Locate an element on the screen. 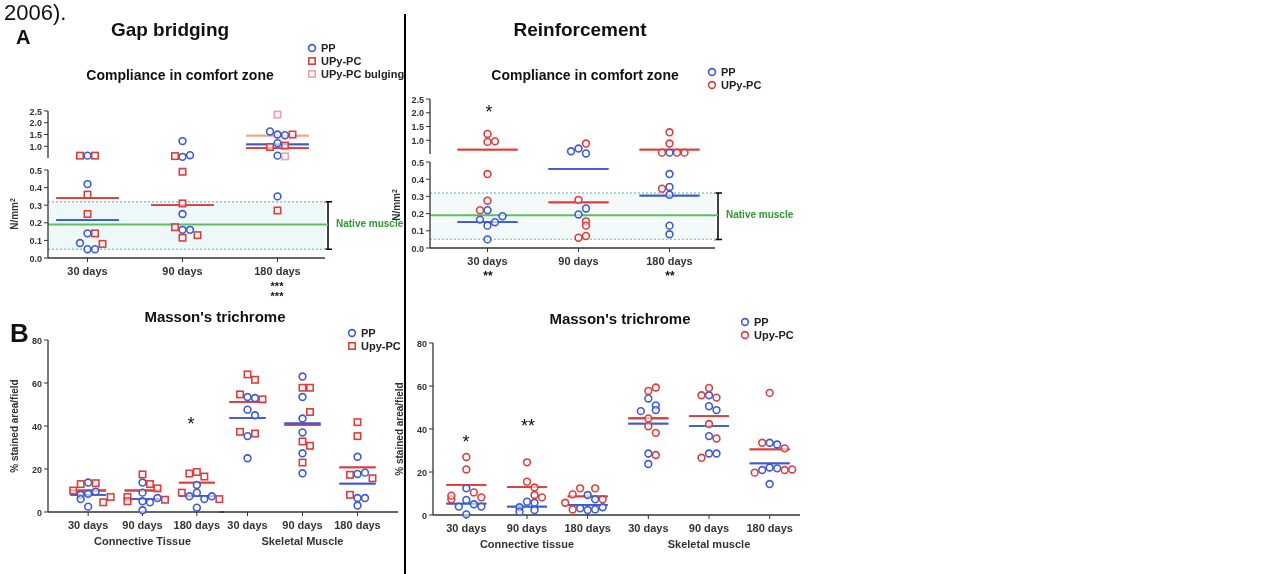 This screenshot has height=574, width=1273. text: 2006). is located at coordinates (35, 12).